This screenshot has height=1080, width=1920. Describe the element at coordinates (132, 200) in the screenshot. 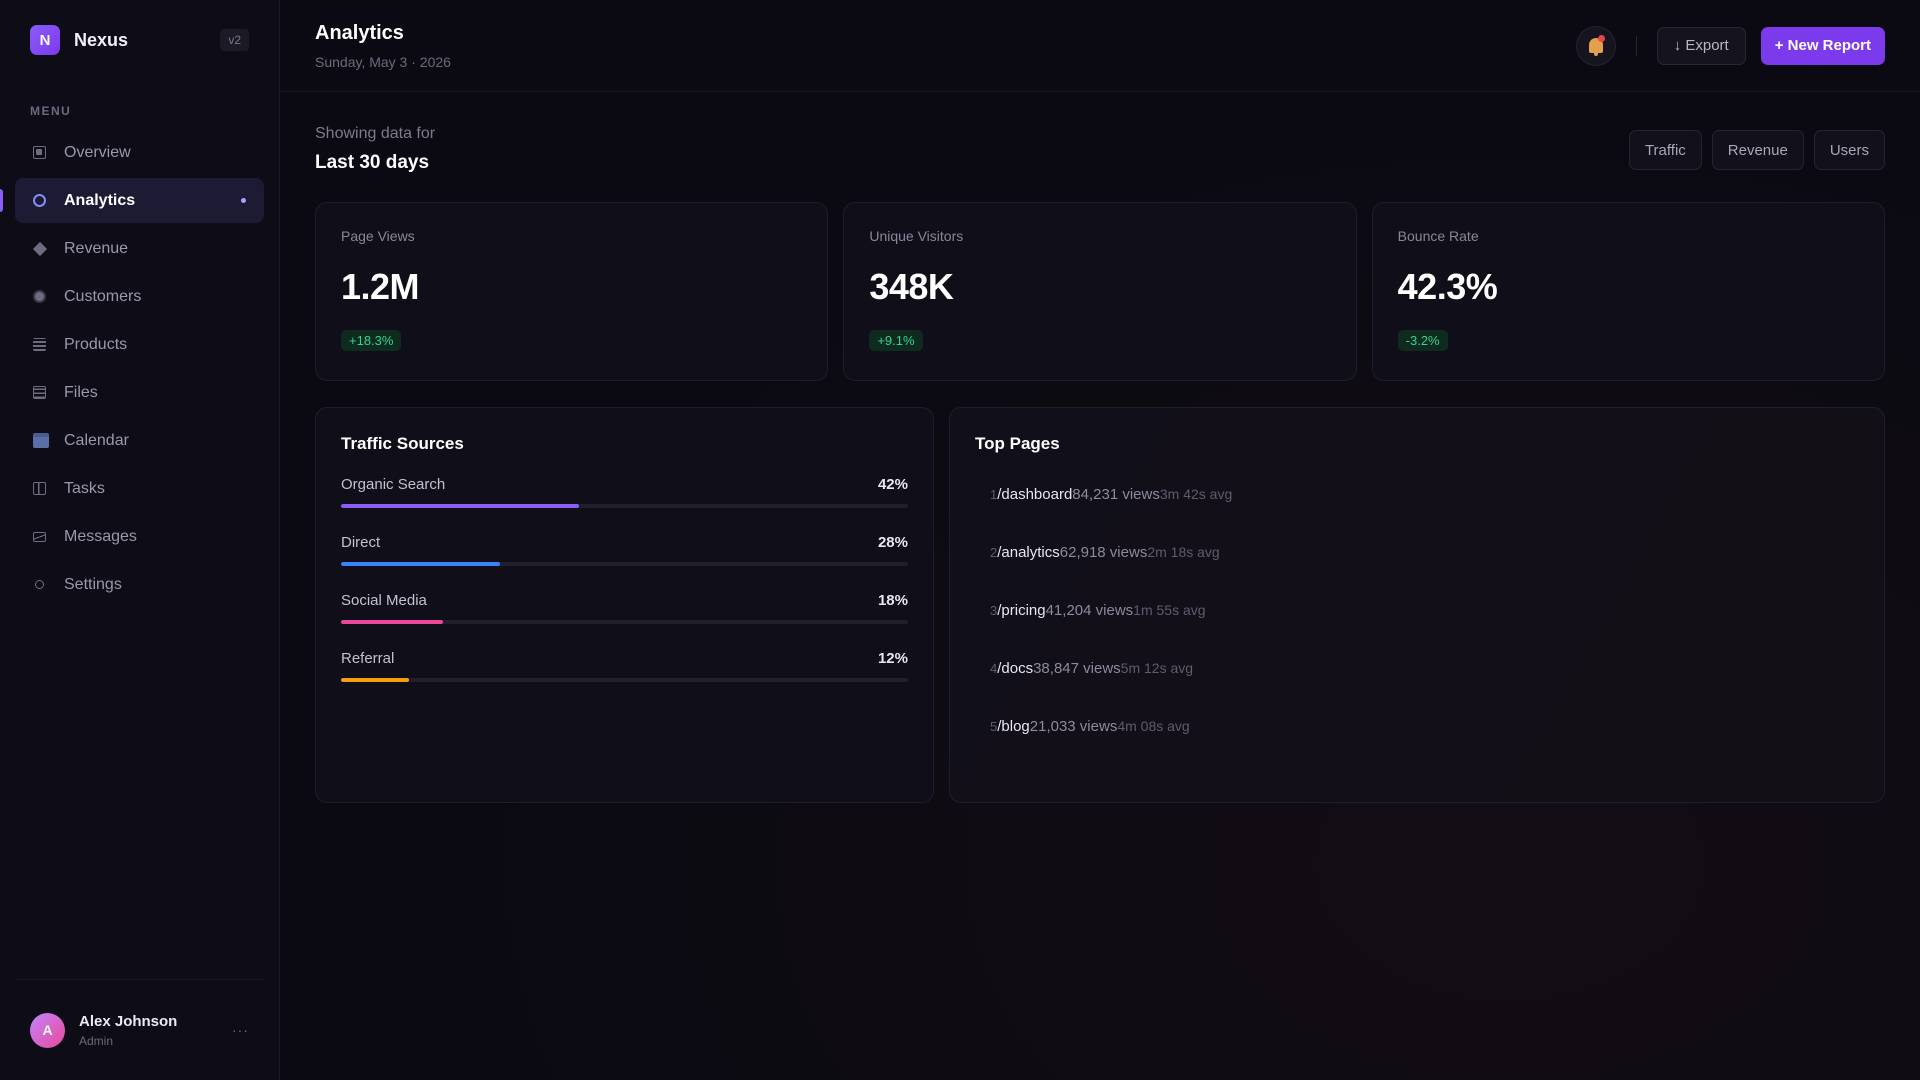

I see `sidebar-item-analytics: Analytics` at that location.